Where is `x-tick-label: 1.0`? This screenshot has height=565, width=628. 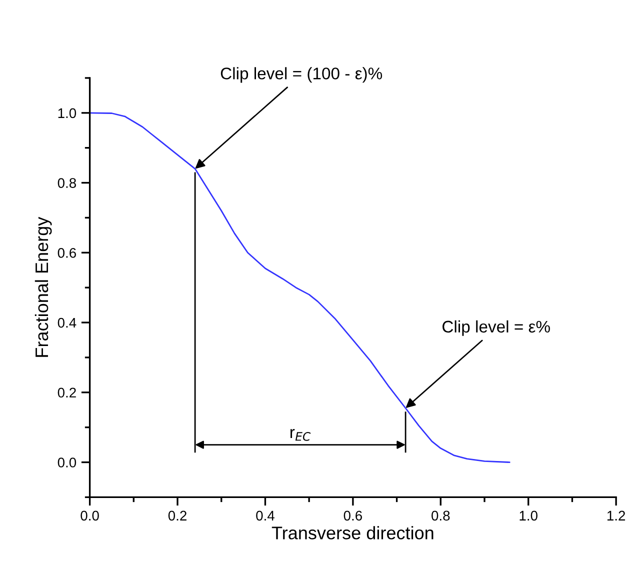
x-tick-label: 1.0 is located at coordinates (529, 515).